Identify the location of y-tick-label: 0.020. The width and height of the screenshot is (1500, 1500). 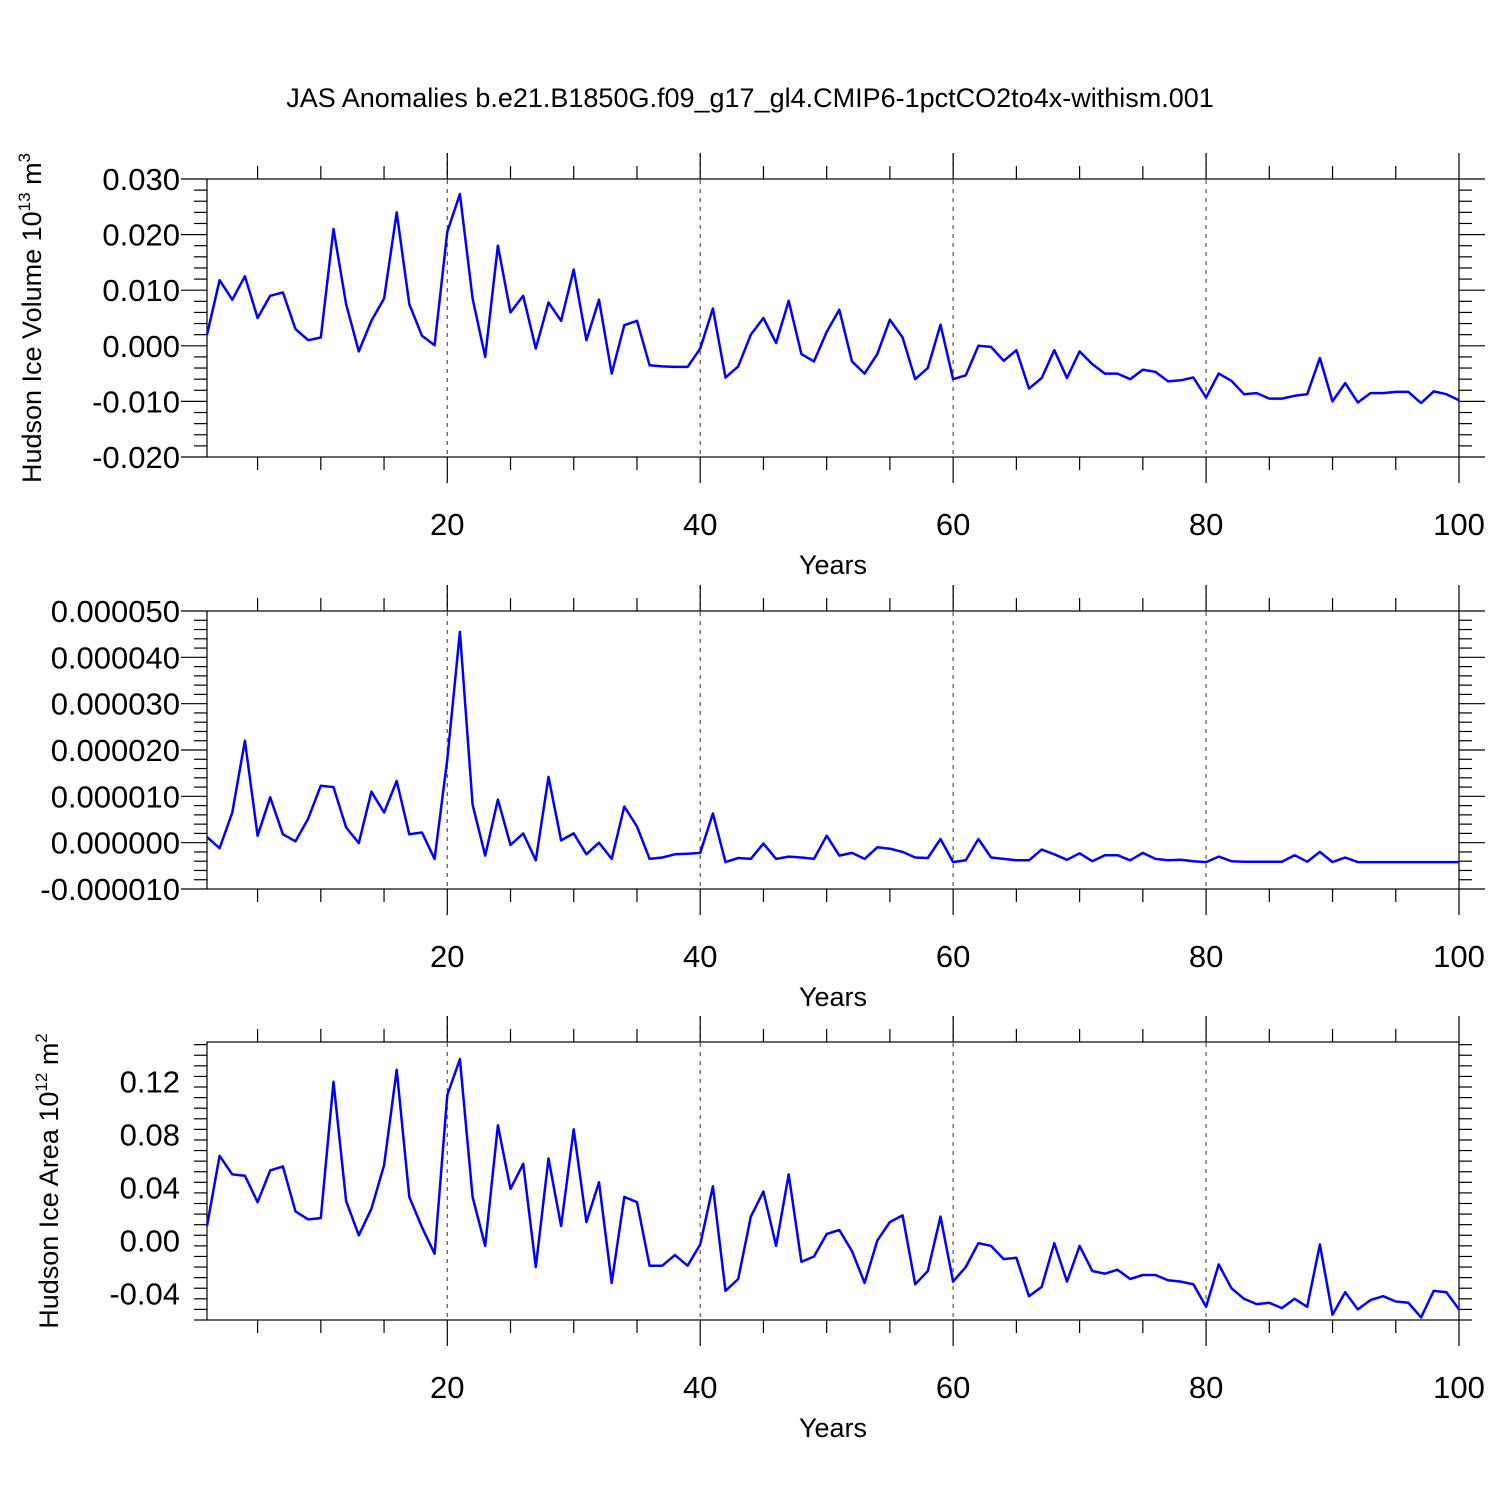
(141, 235).